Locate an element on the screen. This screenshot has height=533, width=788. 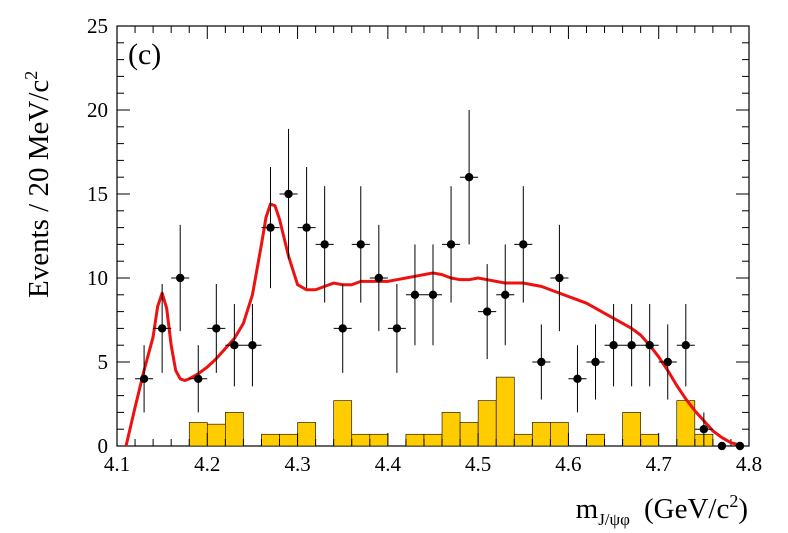
panel-label: (c) is located at coordinates (144, 54).